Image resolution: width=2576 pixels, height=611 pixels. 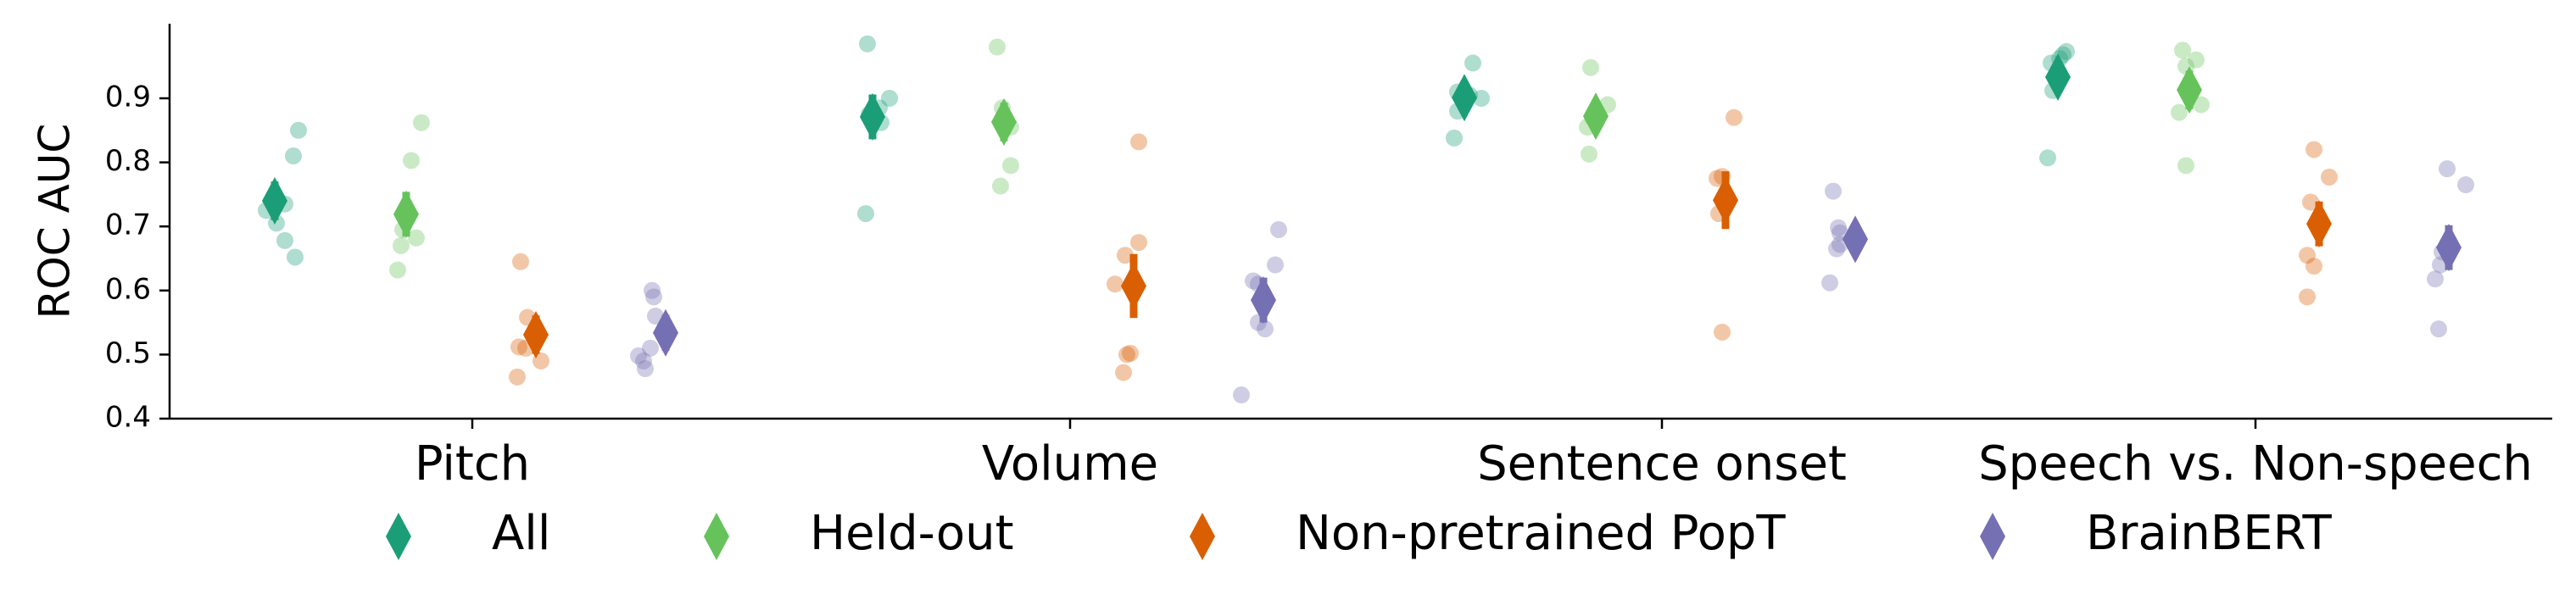 I want to click on y-tick-label: 0.8, so click(x=128, y=161).